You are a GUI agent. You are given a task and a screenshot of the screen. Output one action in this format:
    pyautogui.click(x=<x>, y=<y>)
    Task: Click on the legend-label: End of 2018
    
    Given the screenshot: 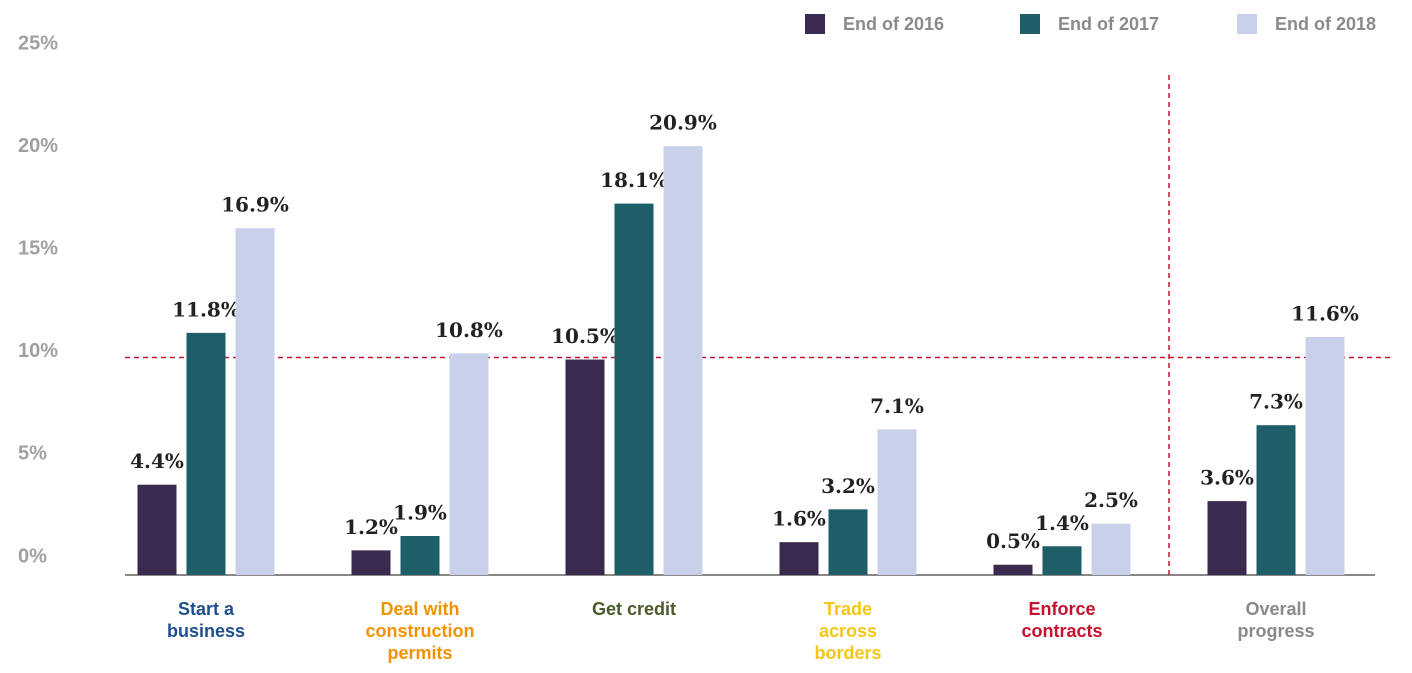 What is the action you would take?
    pyautogui.click(x=1325, y=24)
    